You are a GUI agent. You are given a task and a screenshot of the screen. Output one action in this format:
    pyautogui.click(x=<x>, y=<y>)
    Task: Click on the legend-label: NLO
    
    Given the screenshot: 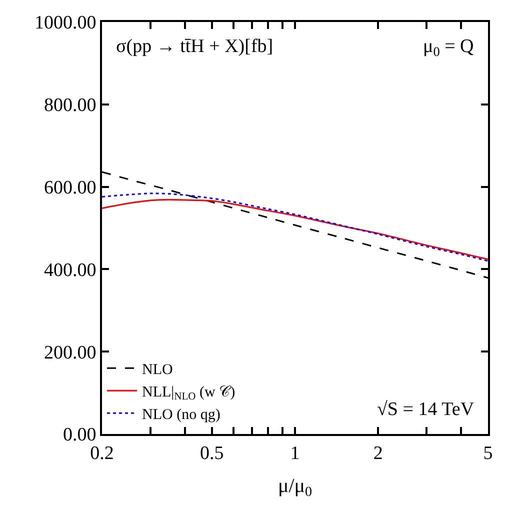 What is the action you would take?
    pyautogui.click(x=157, y=370)
    